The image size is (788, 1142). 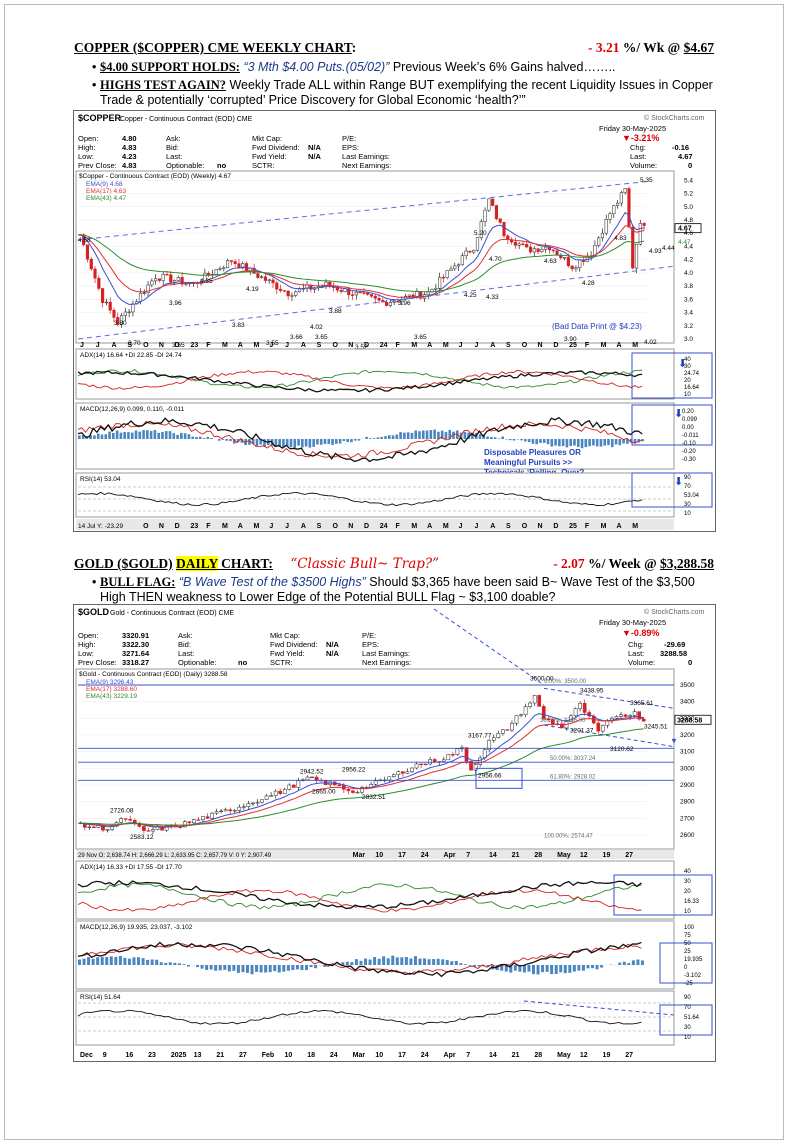 I want to click on price-label: 3.90, so click(x=570, y=339).